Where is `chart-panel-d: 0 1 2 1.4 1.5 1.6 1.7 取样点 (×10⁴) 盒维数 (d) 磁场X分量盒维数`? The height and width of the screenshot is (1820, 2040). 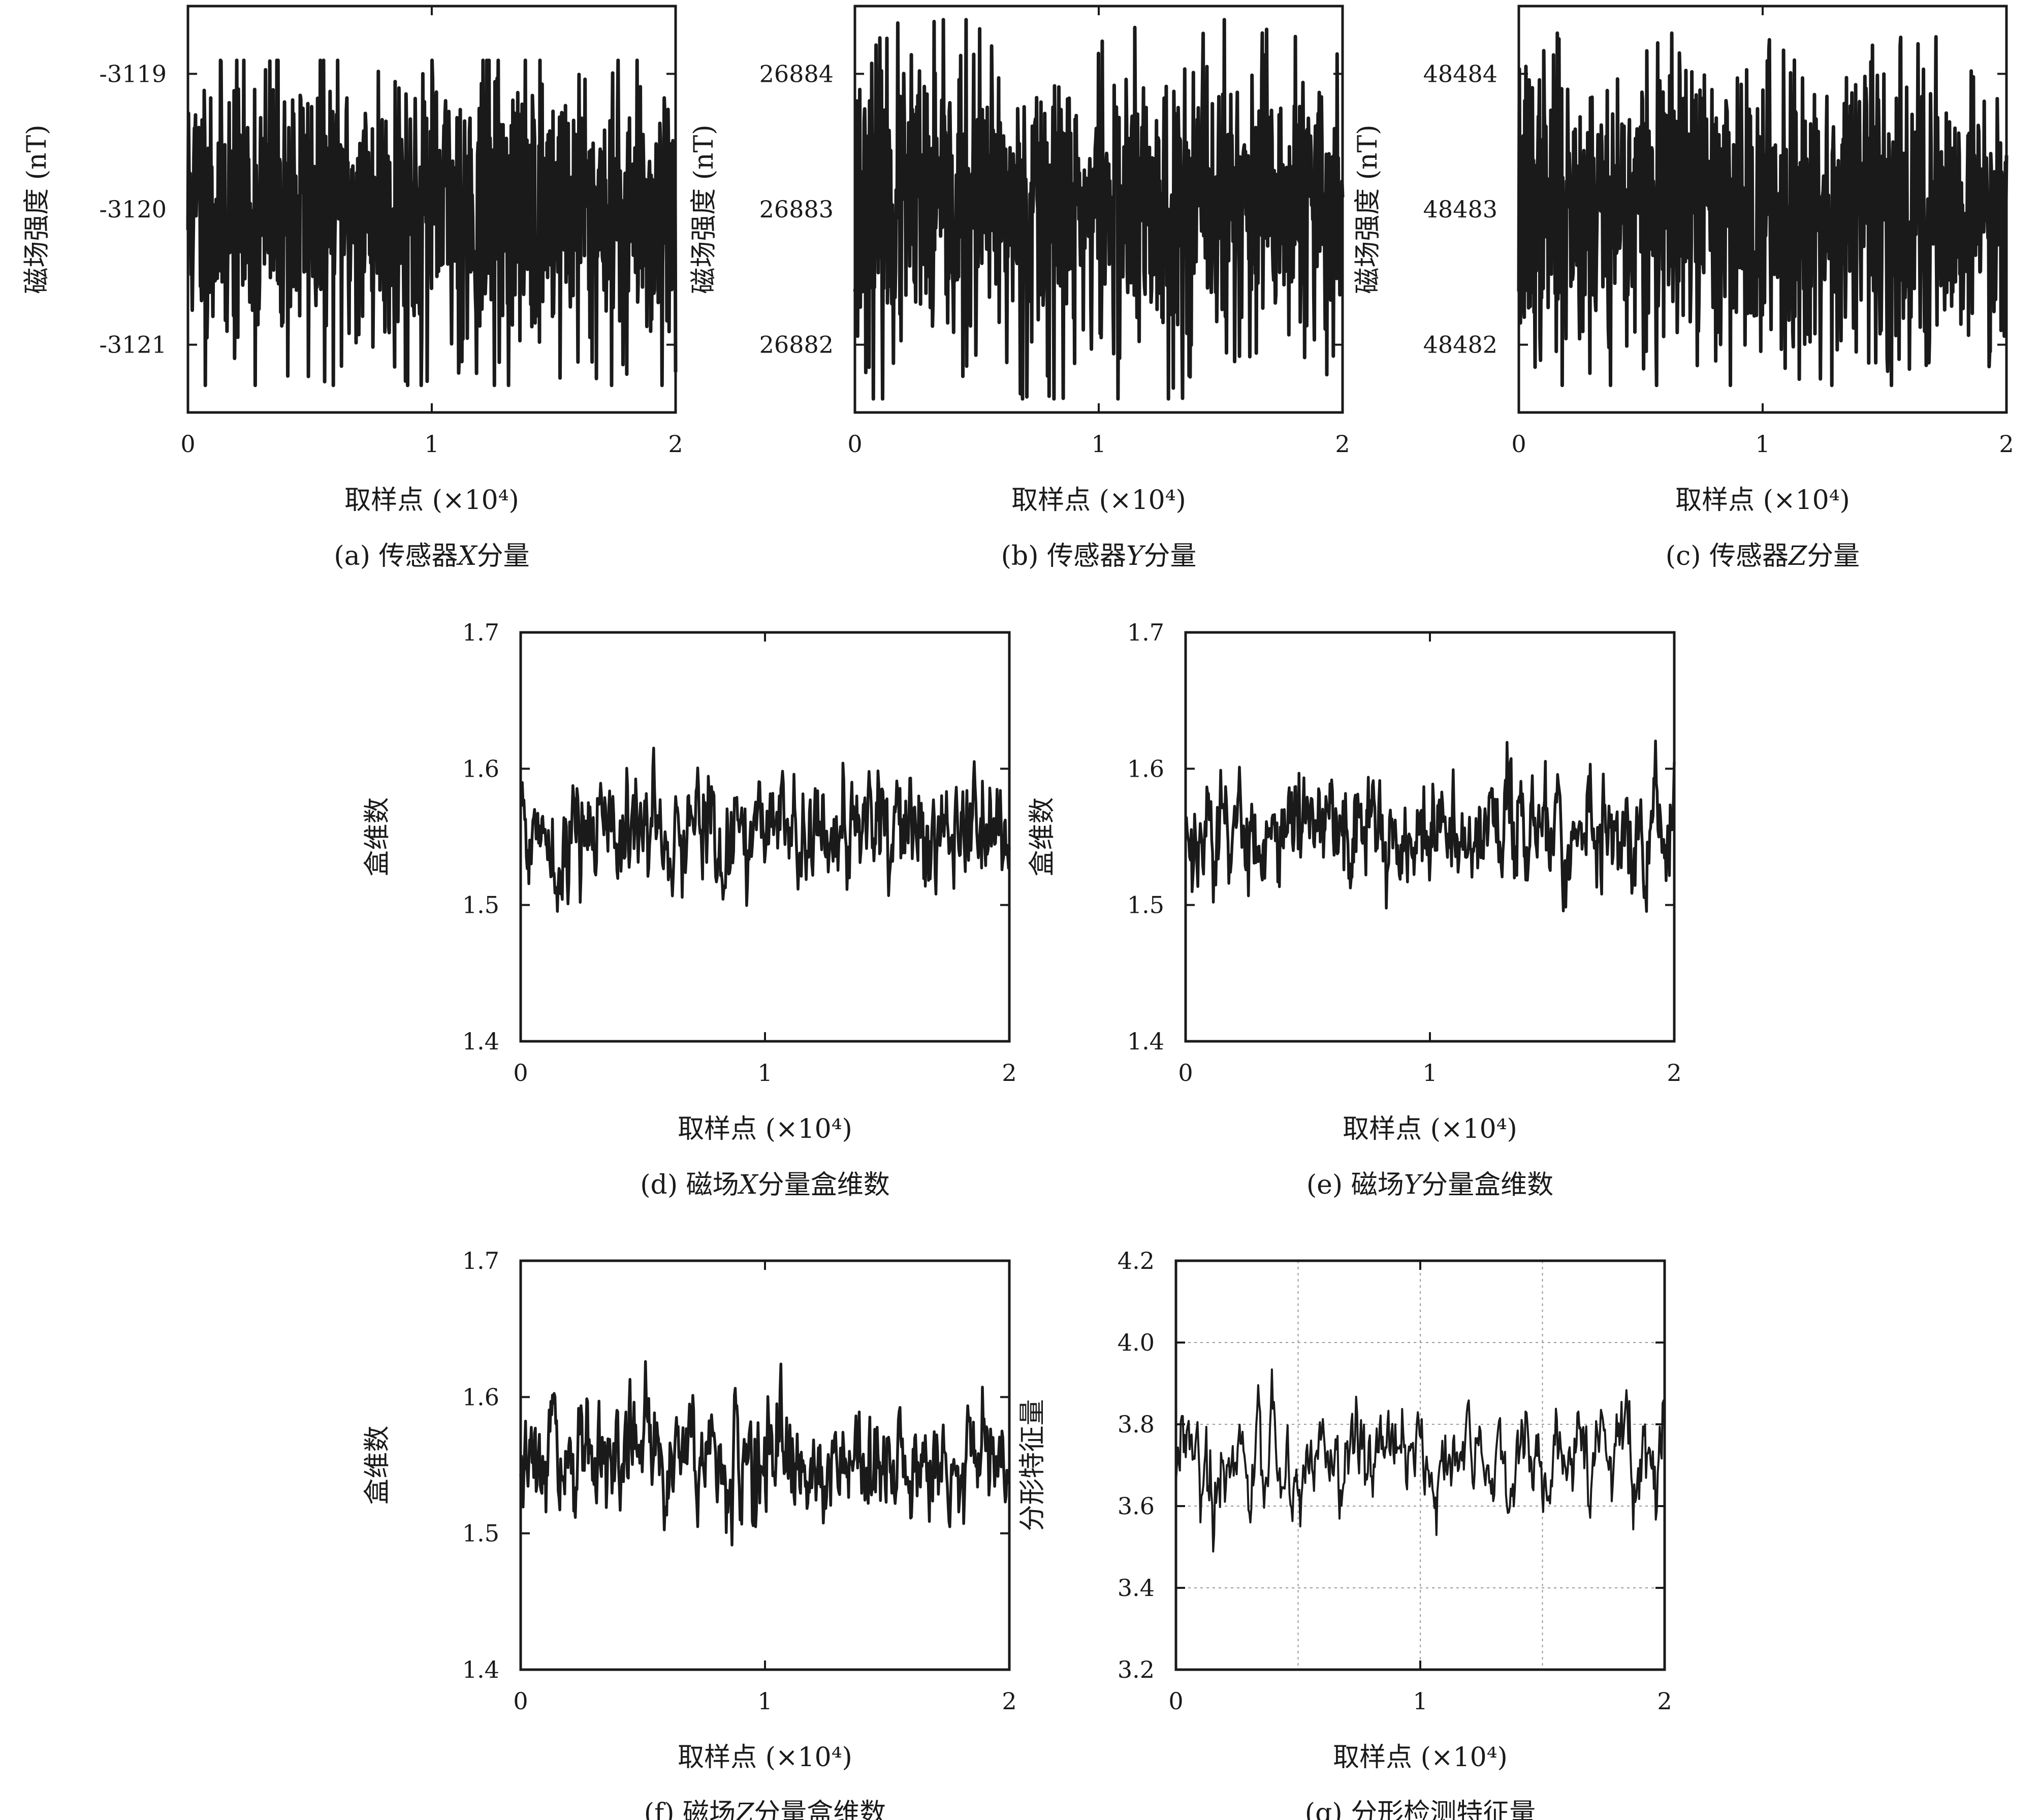
chart-panel-d: 0 1 2 1.4 1.5 1.6 1.7 取样点 (×10⁴) 盒维数 (d) 磁场X分量盒维数 is located at coordinates (689, 909).